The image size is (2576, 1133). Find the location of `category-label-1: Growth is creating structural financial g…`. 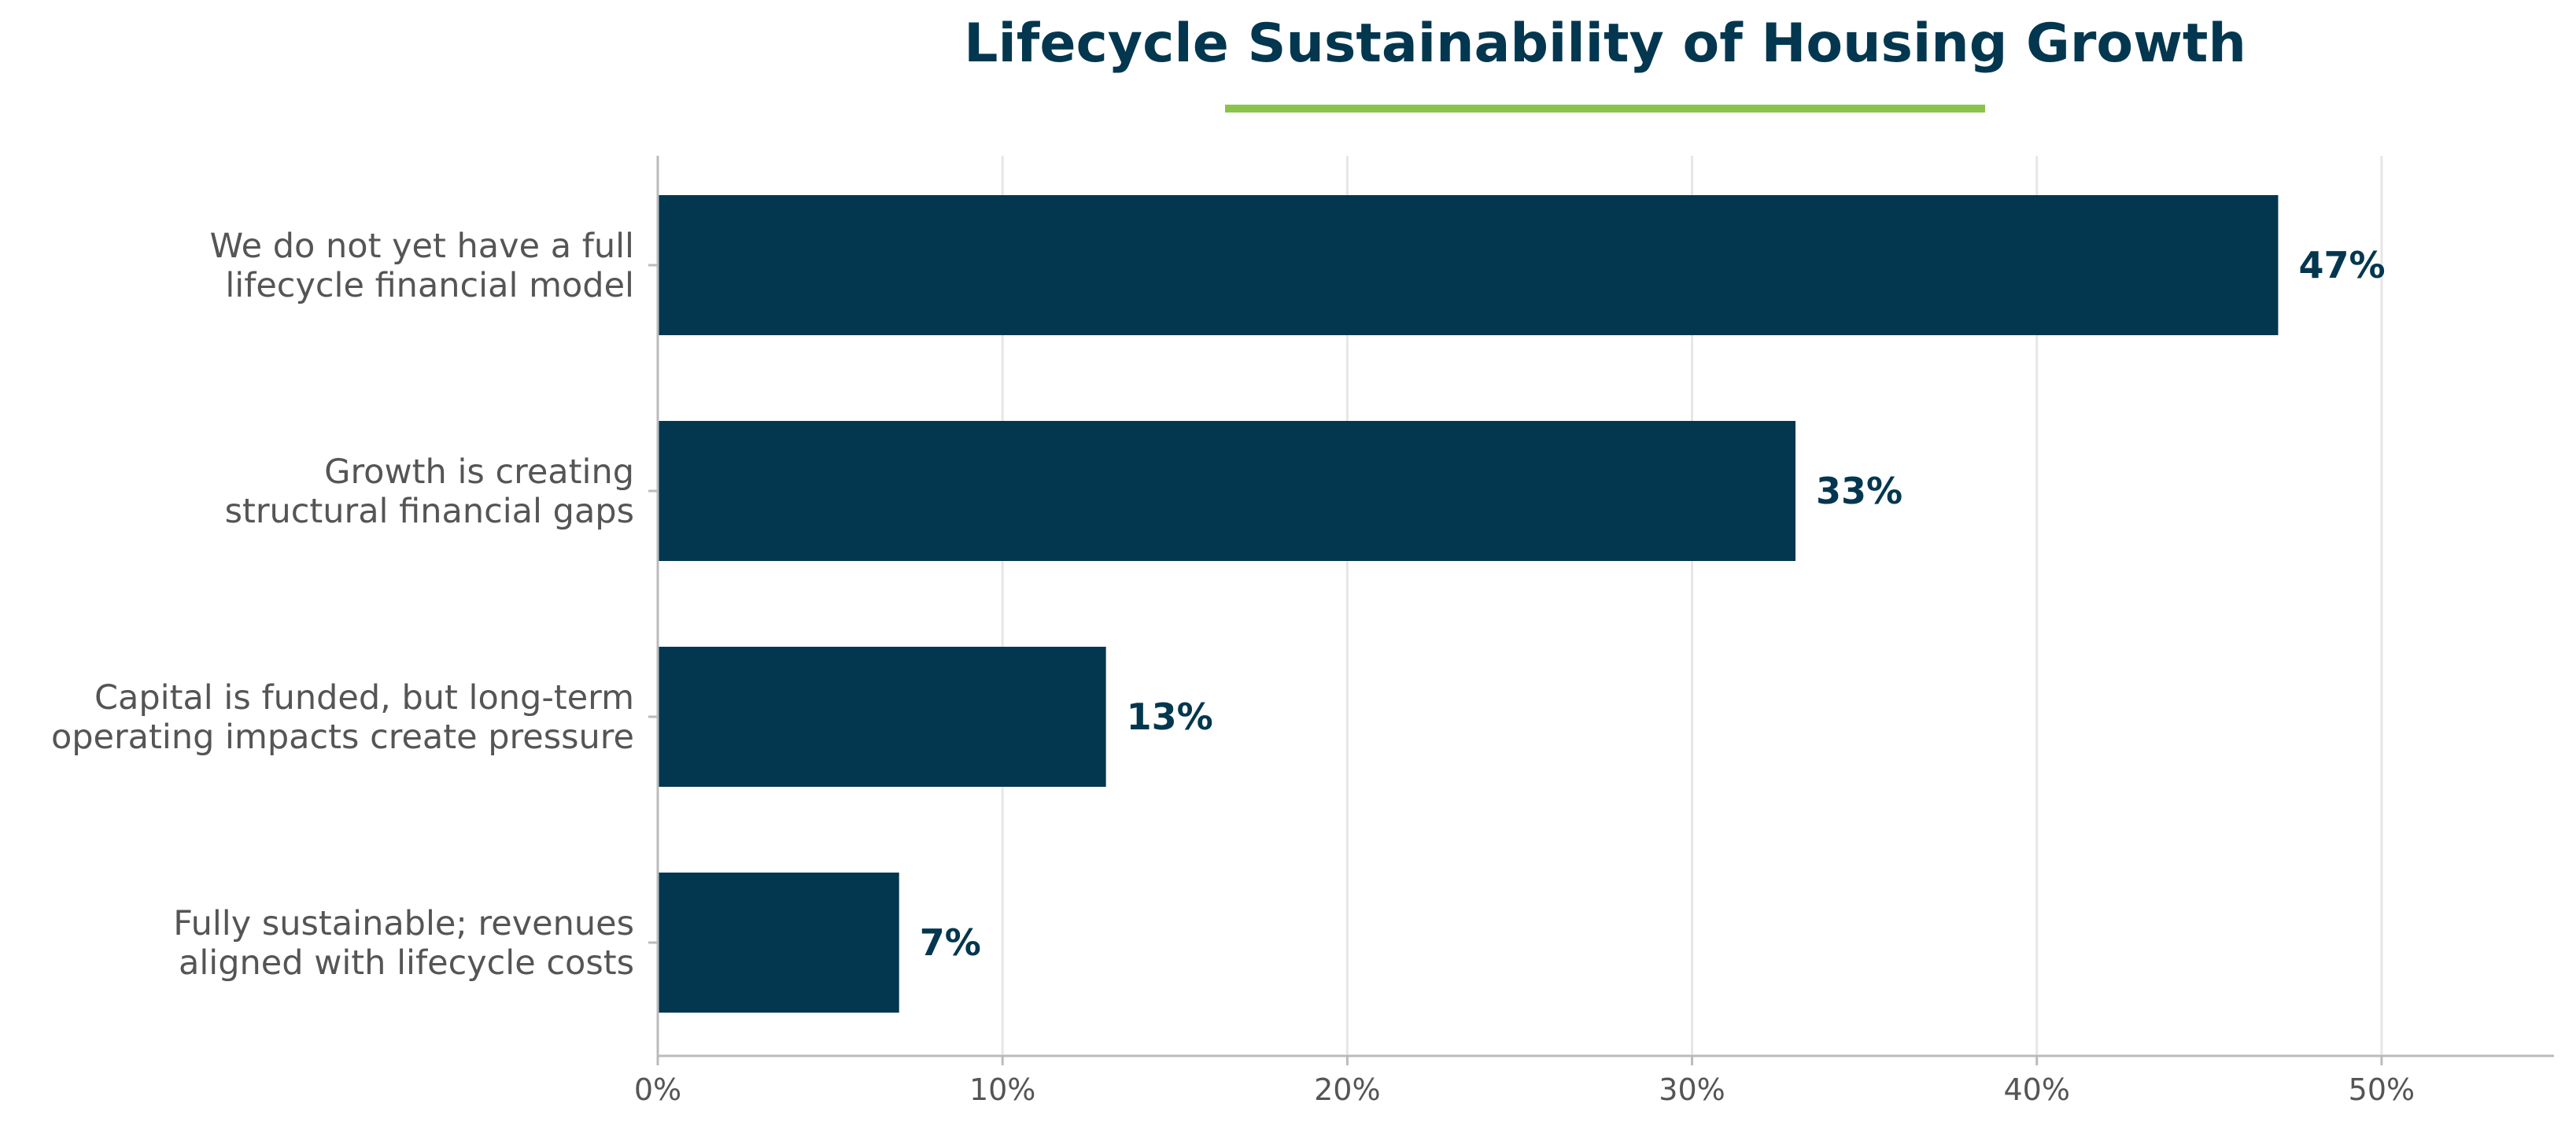

category-label-1: Growth is creating structural financial g… is located at coordinates (429, 491).